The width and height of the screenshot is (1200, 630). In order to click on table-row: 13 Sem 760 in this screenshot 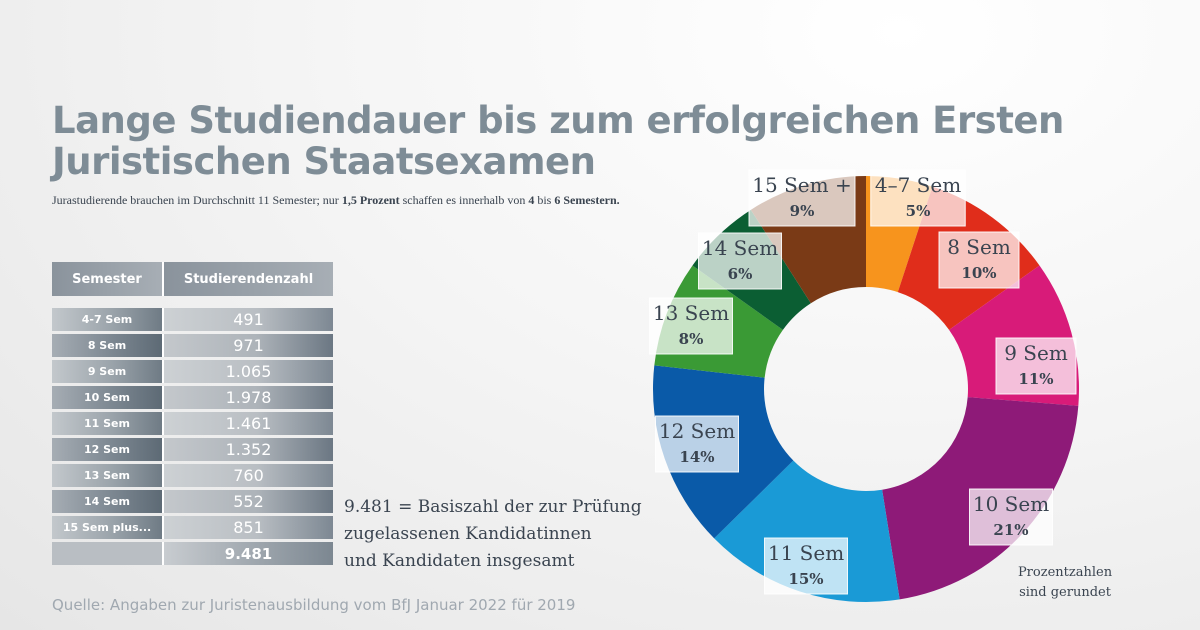, I will do `click(192, 475)`.